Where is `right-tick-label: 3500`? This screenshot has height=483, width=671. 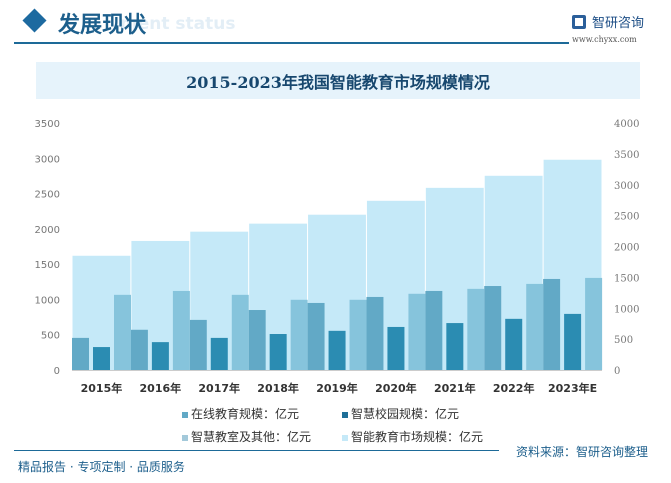 right-tick-label: 3500 is located at coordinates (626, 155).